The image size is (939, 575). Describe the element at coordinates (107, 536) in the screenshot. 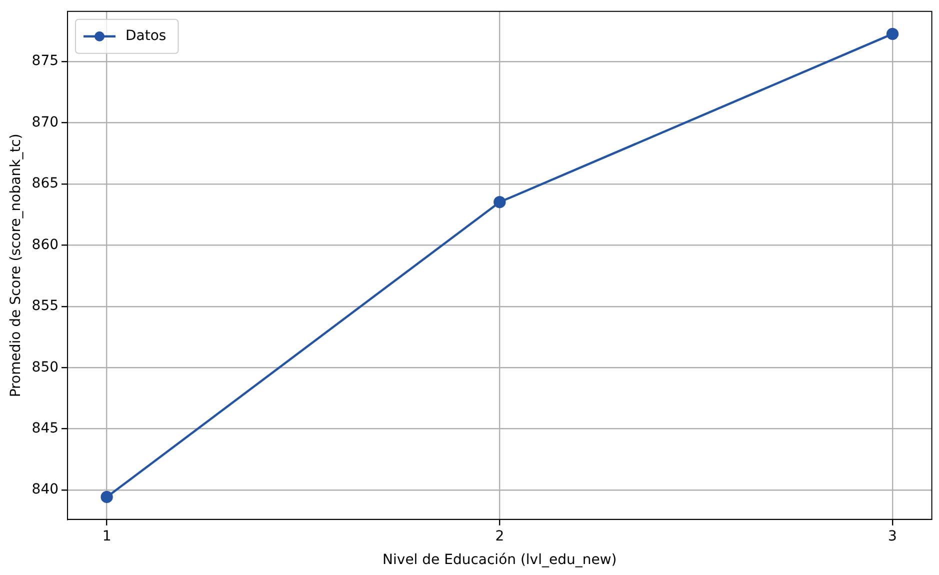

I see `x-tick-label: 1` at that location.